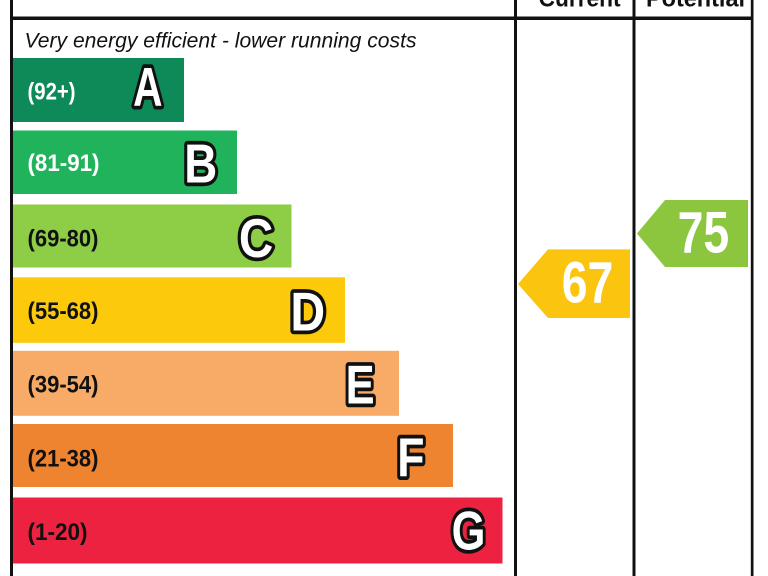 Image resolution: width=768 pixels, height=576 pixels. What do you see at coordinates (704, 233) in the screenshot?
I see `svg-text: 75` at bounding box center [704, 233].